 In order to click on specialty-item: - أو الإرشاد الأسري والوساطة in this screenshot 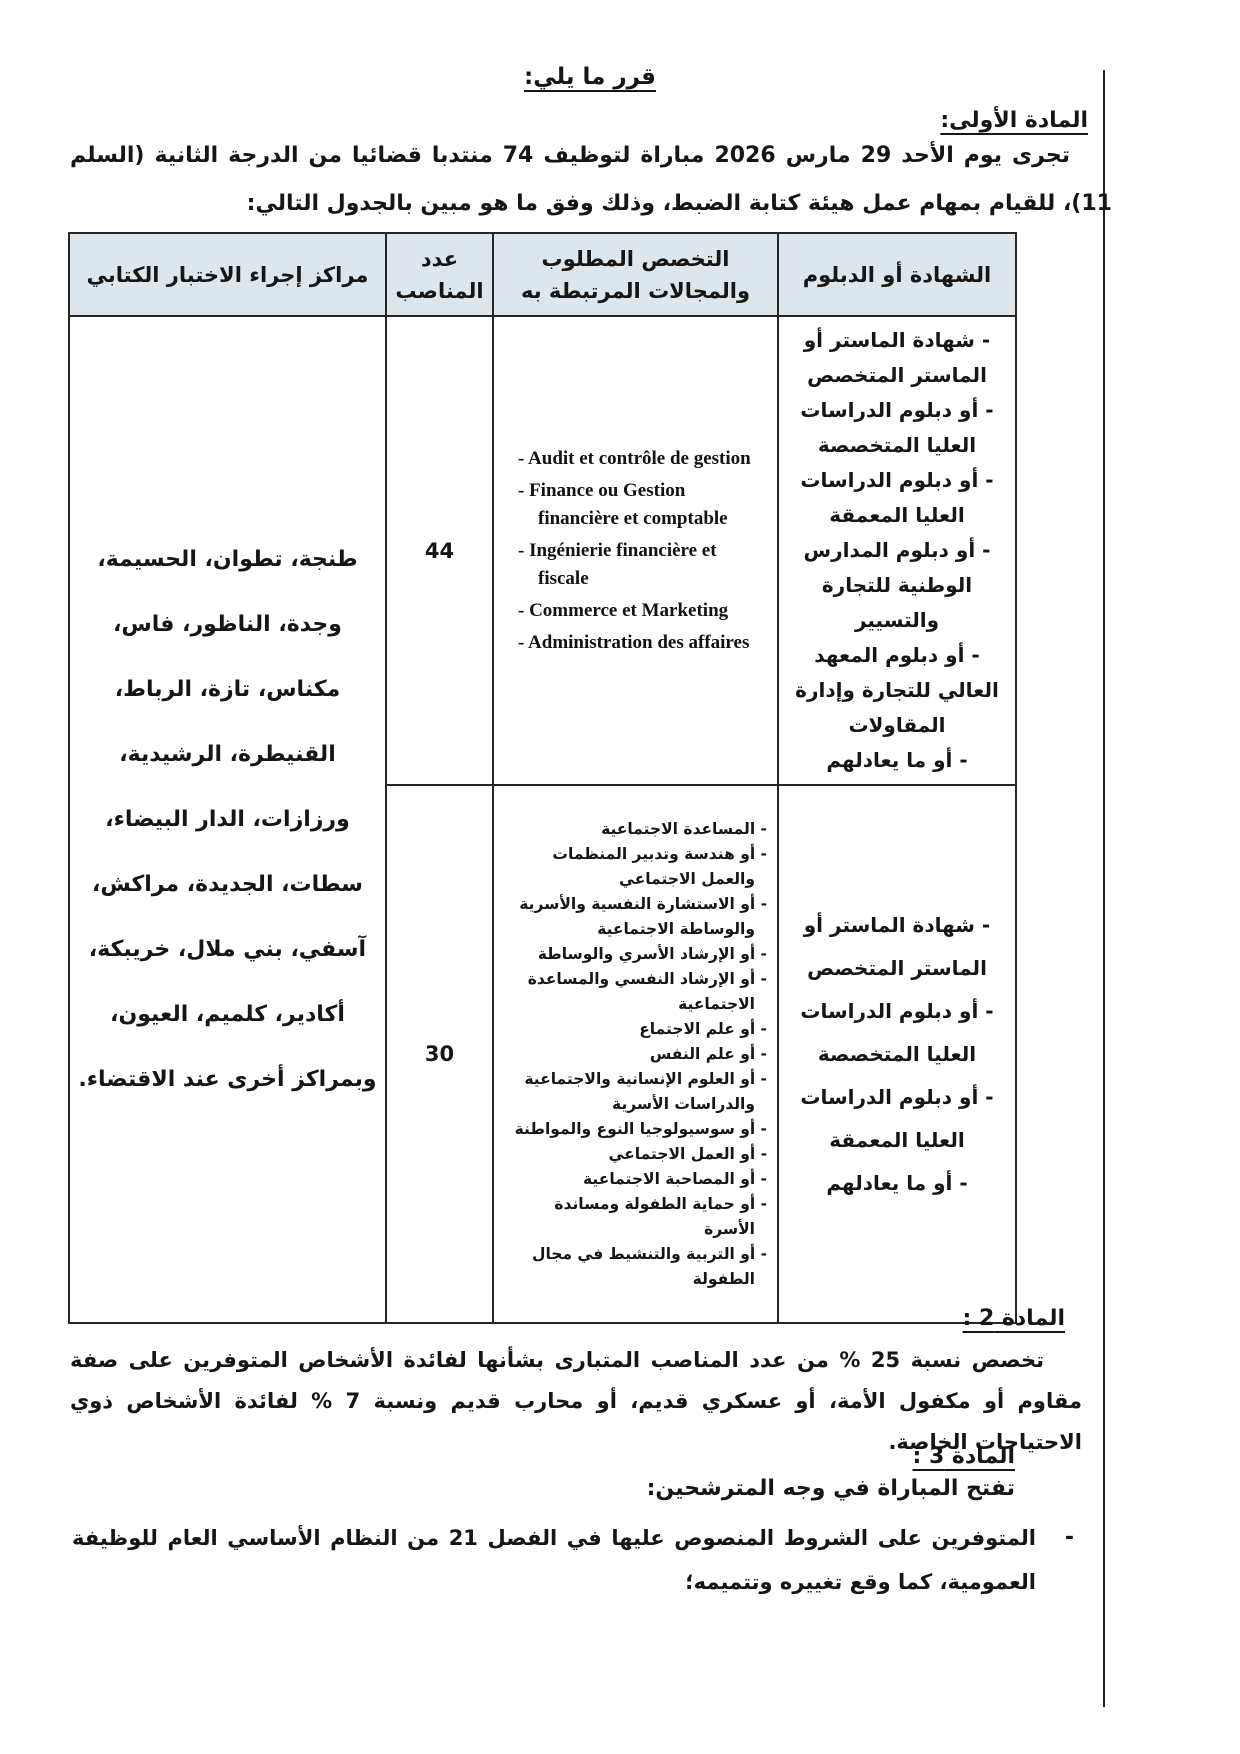, I will do `click(652, 953)`.